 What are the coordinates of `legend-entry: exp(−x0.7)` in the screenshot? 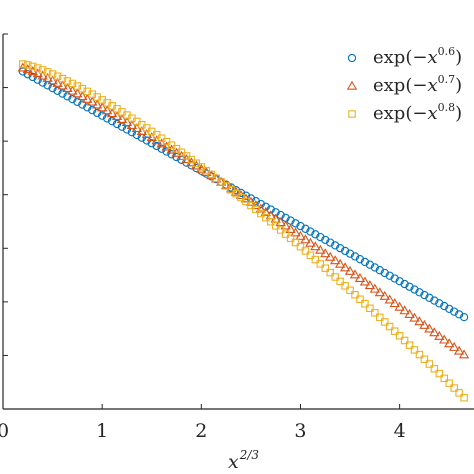 It's located at (404, 84).